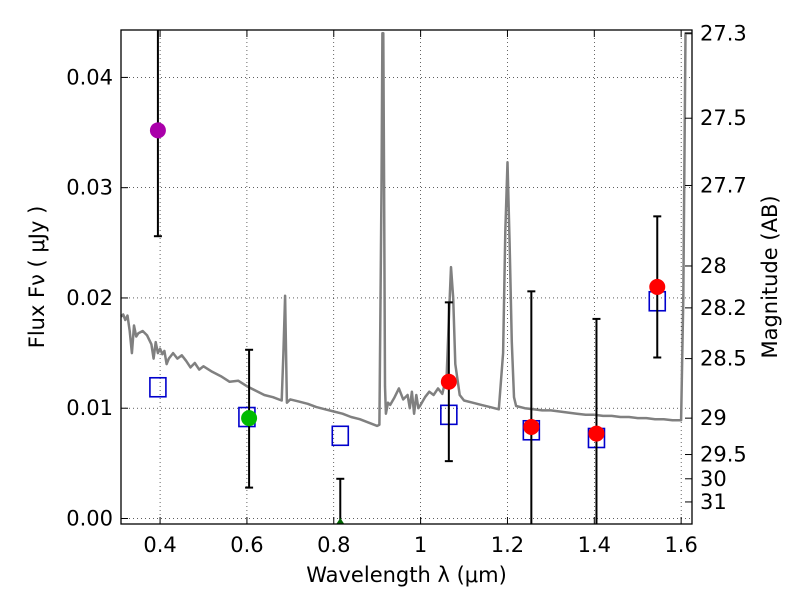 This screenshot has width=800, height=600. Describe the element at coordinates (89, 188) in the screenshot. I see `y-tick-label: 0.03` at that location.